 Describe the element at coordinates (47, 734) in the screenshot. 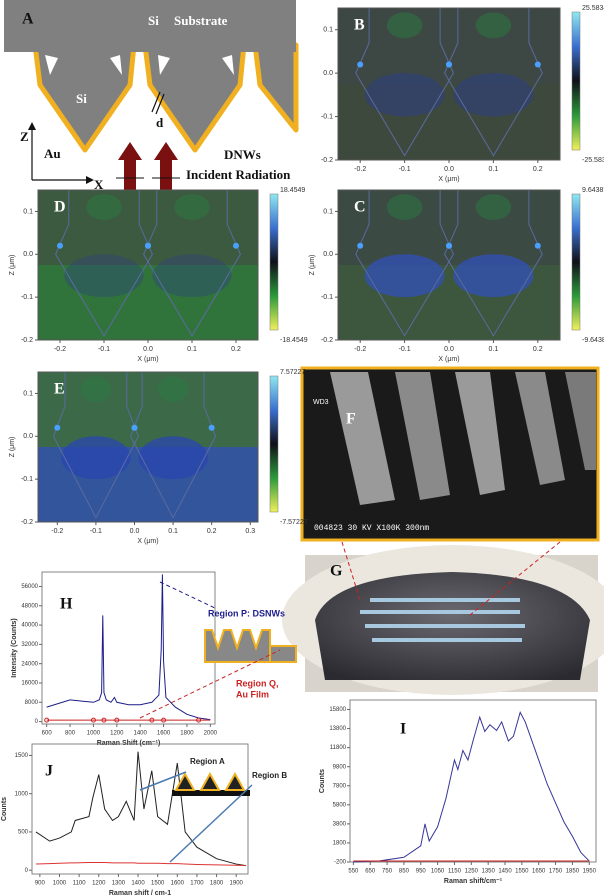

I see `x-tick-label: 600` at that location.